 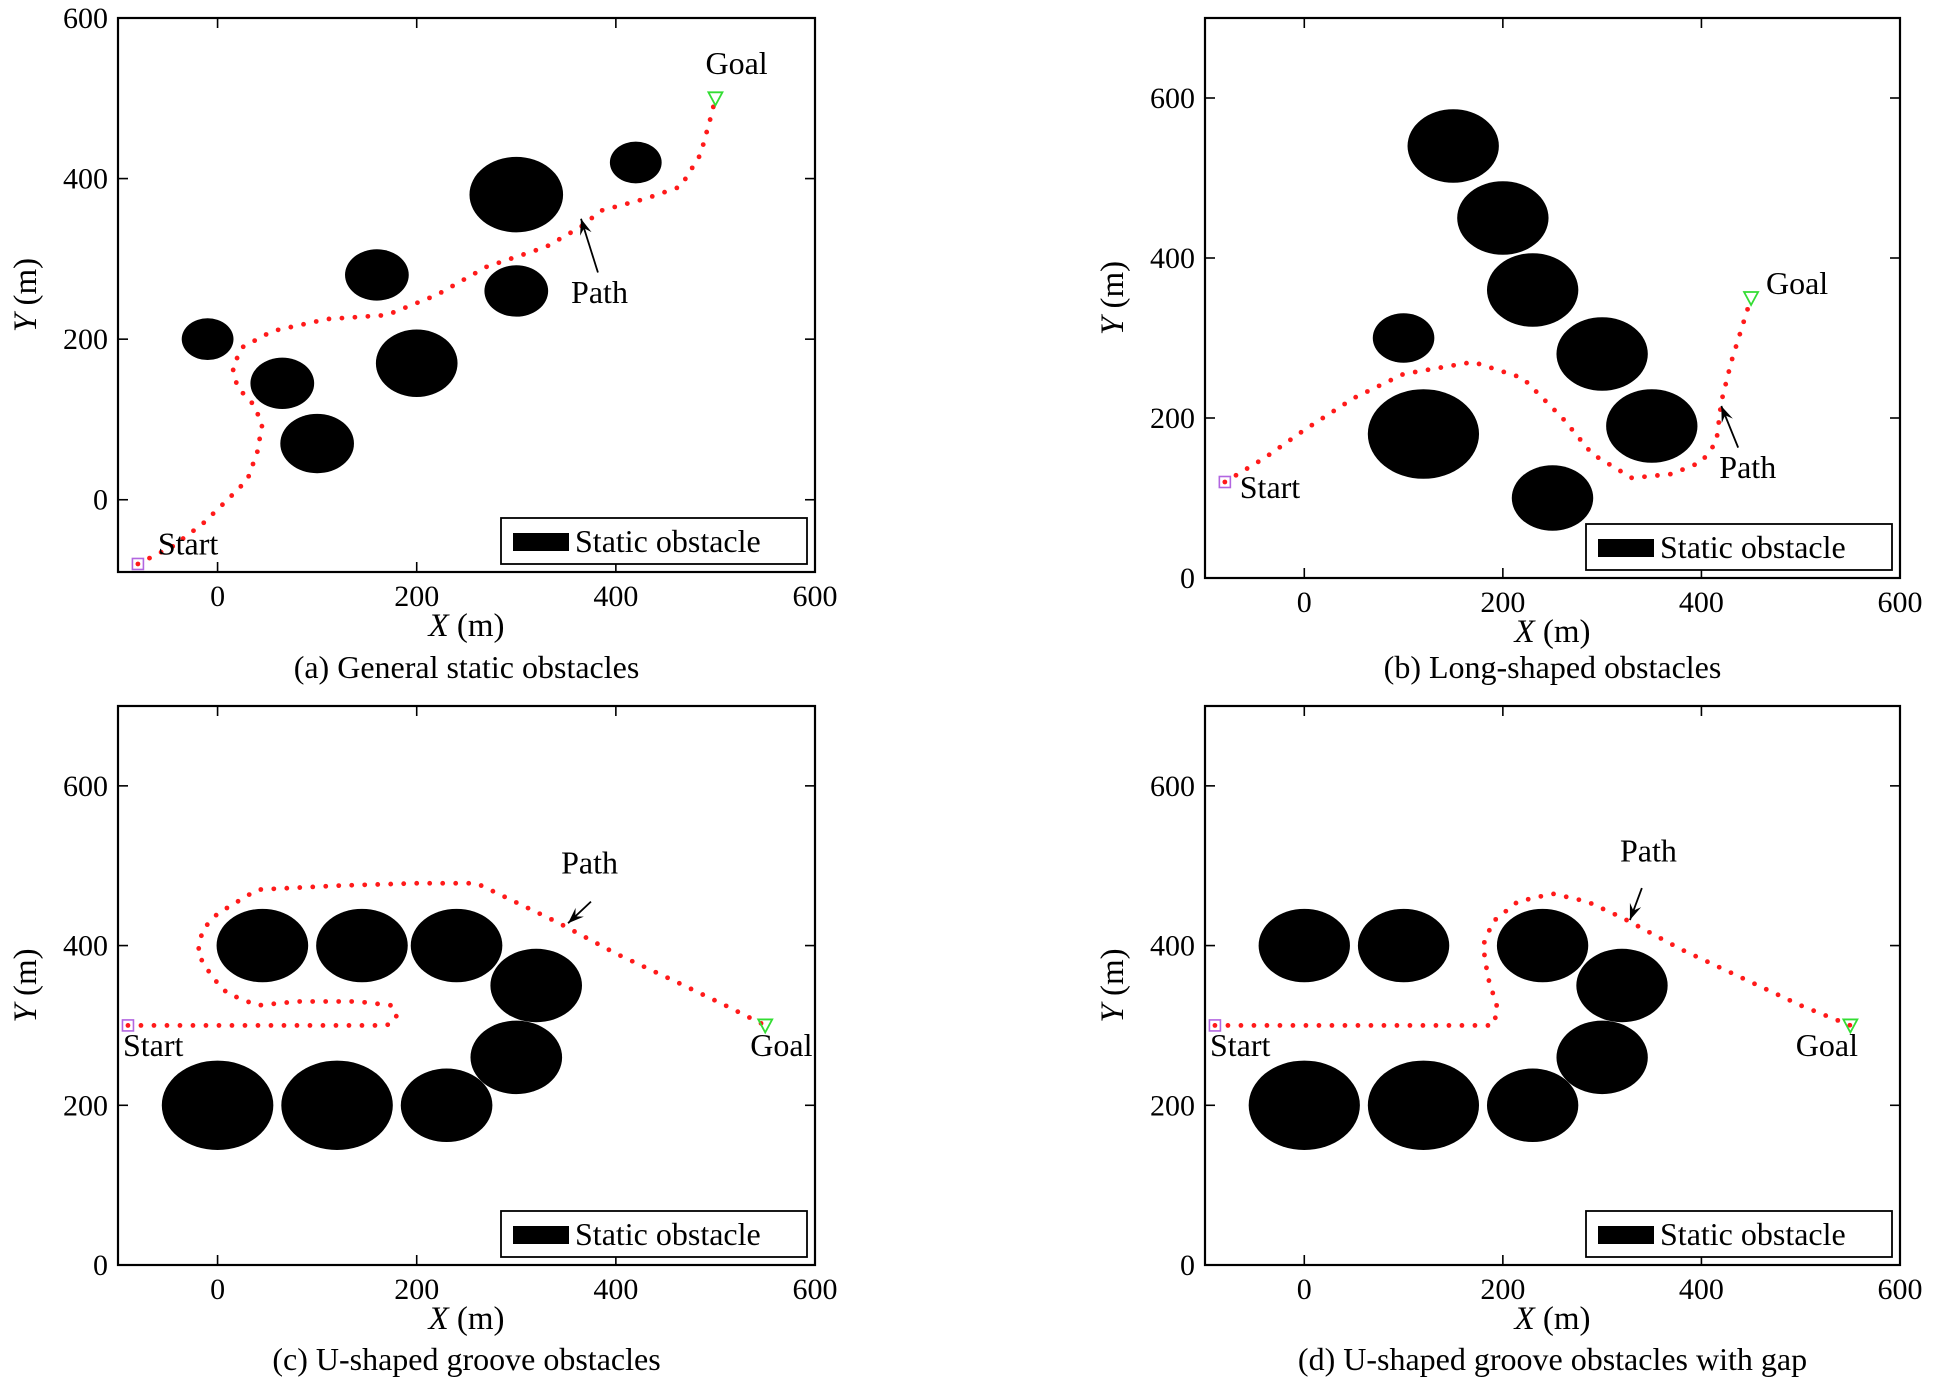 What do you see at coordinates (1552, 1359) in the screenshot?
I see `panel-caption: (d) U-shaped groove obstacles with gap` at bounding box center [1552, 1359].